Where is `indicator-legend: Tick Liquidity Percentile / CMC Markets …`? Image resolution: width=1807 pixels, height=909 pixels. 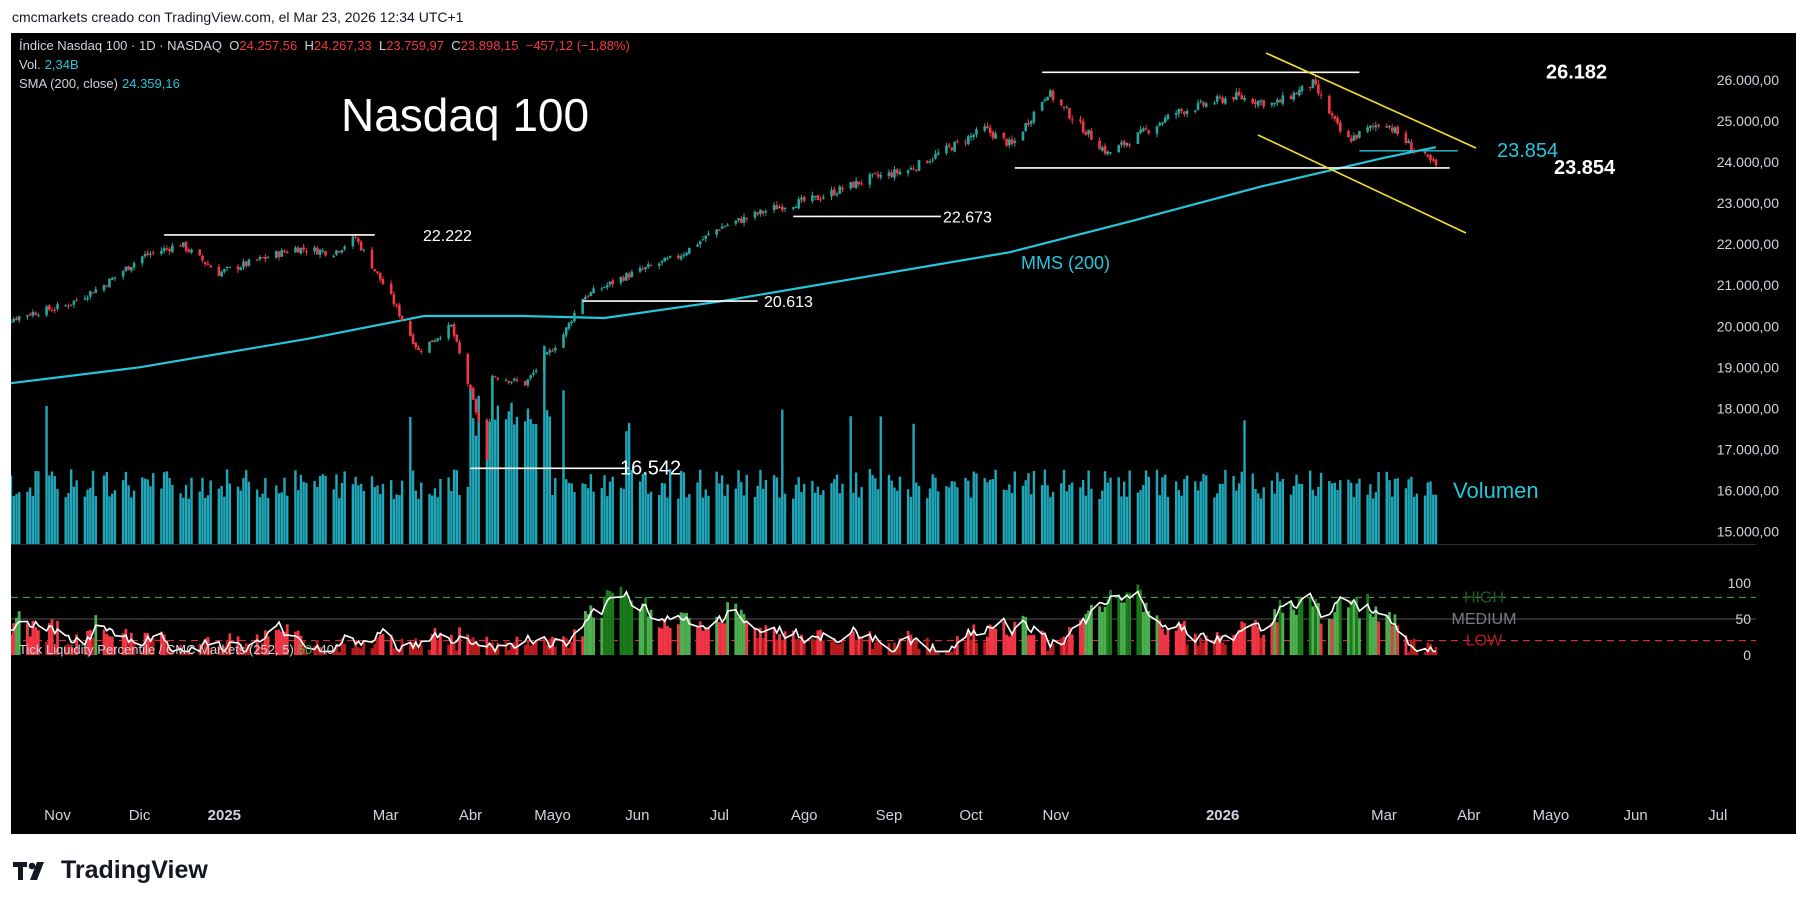 indicator-legend: Tick Liquidity Percentile / CMC Markets … is located at coordinates (176, 649).